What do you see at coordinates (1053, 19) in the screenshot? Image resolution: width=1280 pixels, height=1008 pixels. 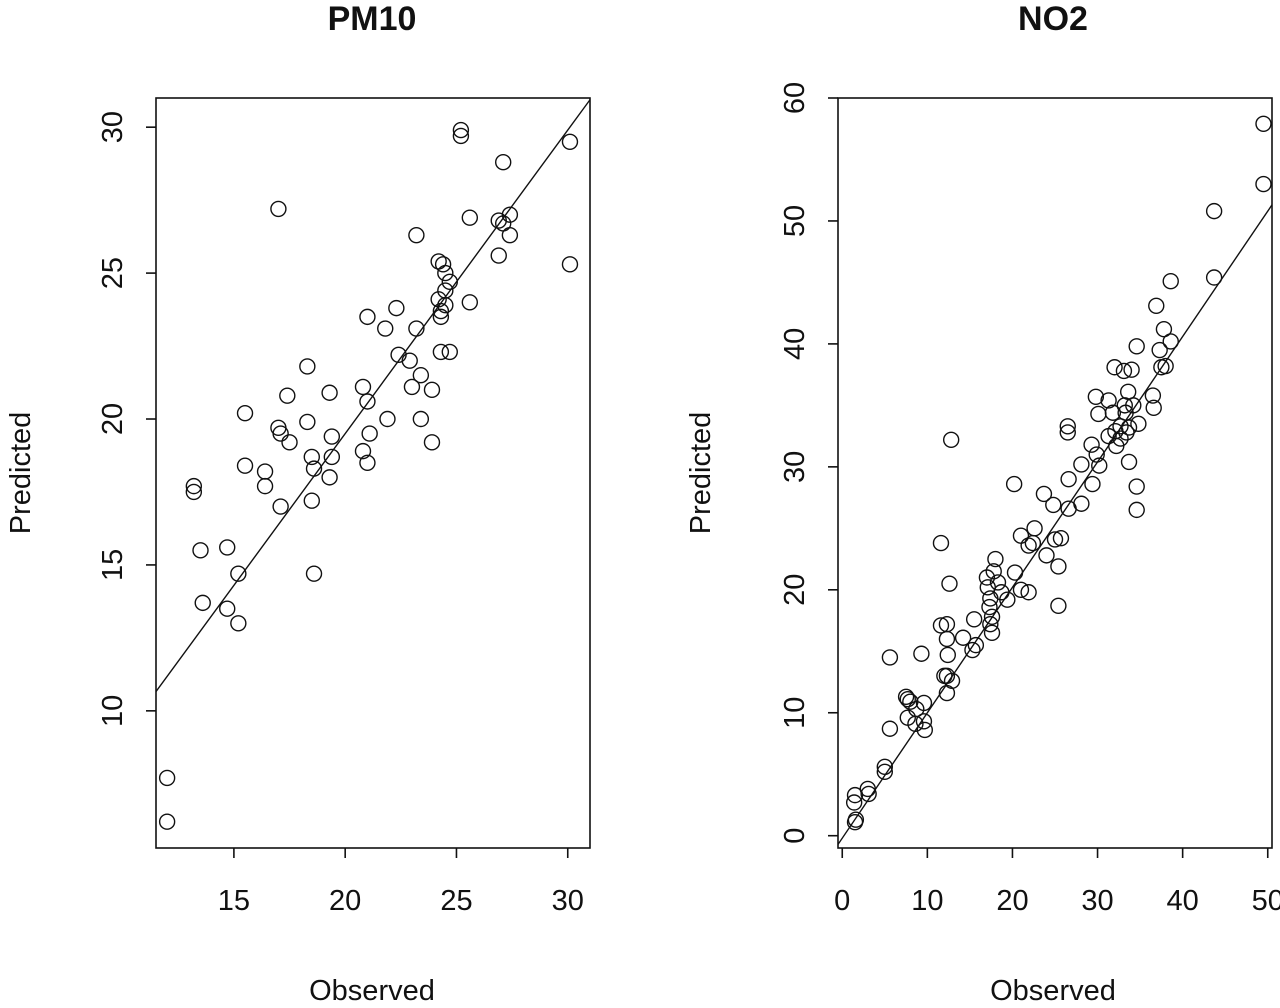 I see `no2-title: NO2` at bounding box center [1053, 19].